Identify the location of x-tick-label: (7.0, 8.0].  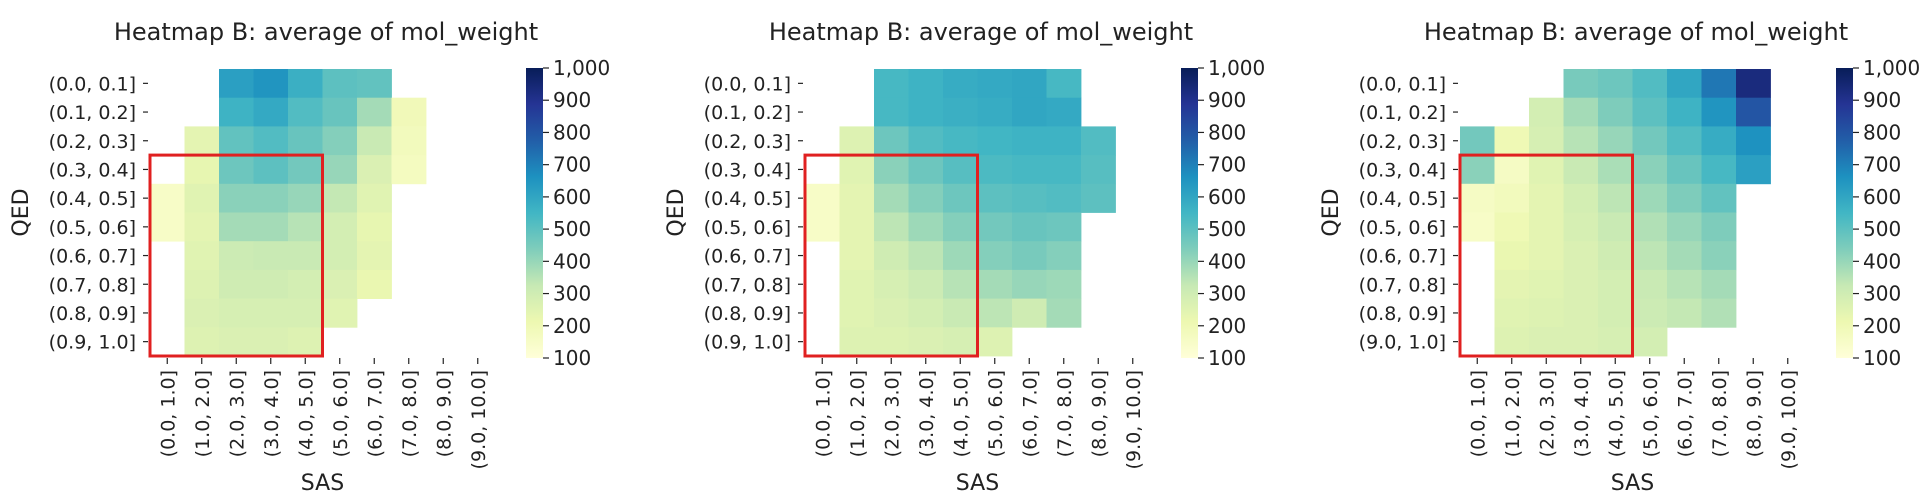
(1720, 413).